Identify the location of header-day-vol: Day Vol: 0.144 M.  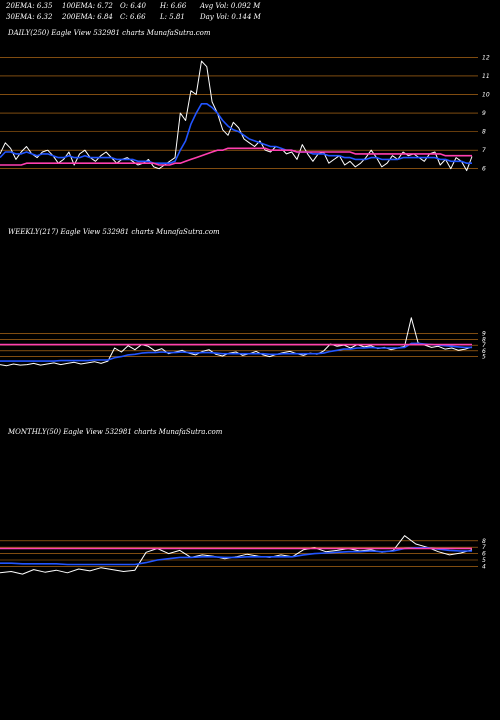
(230, 17).